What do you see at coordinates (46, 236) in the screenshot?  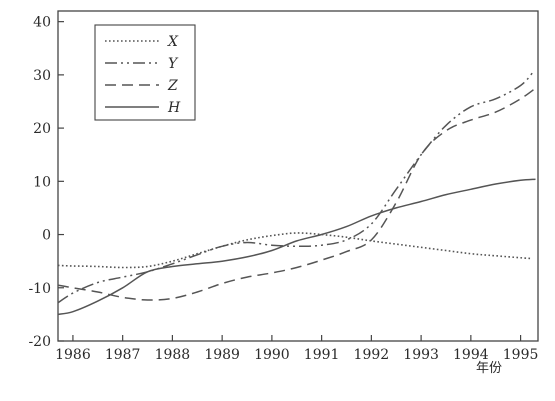 I see `y-tick-label: 0` at bounding box center [46, 236].